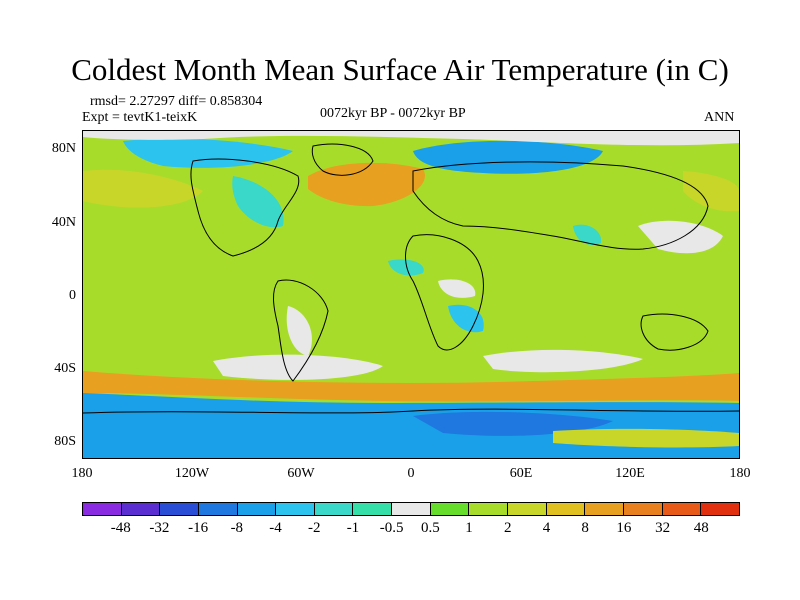 The height and width of the screenshot is (600, 800). What do you see at coordinates (719, 117) in the screenshot?
I see `season-label: ANN` at bounding box center [719, 117].